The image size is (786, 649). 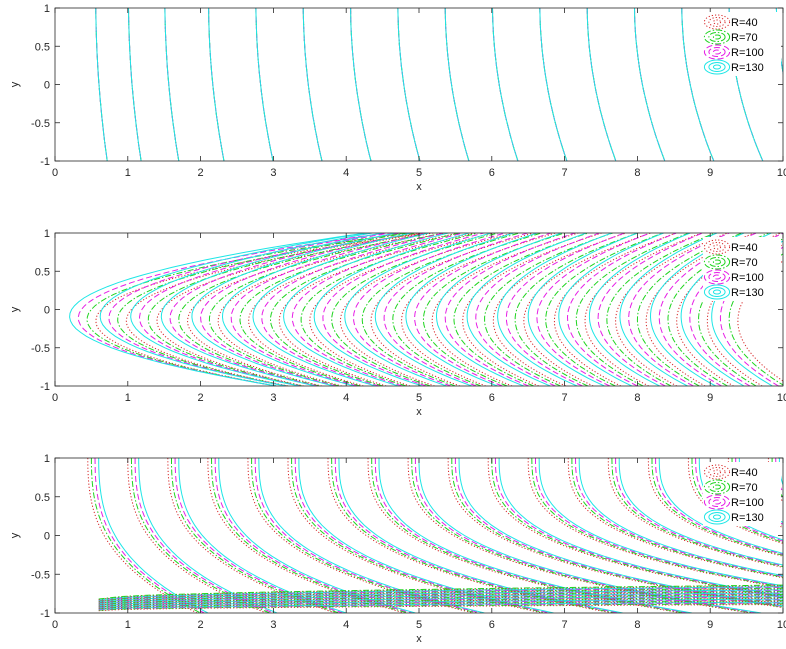 What do you see at coordinates (730, 487) in the screenshot?
I see `legend-entry-R70: R=70` at bounding box center [730, 487].